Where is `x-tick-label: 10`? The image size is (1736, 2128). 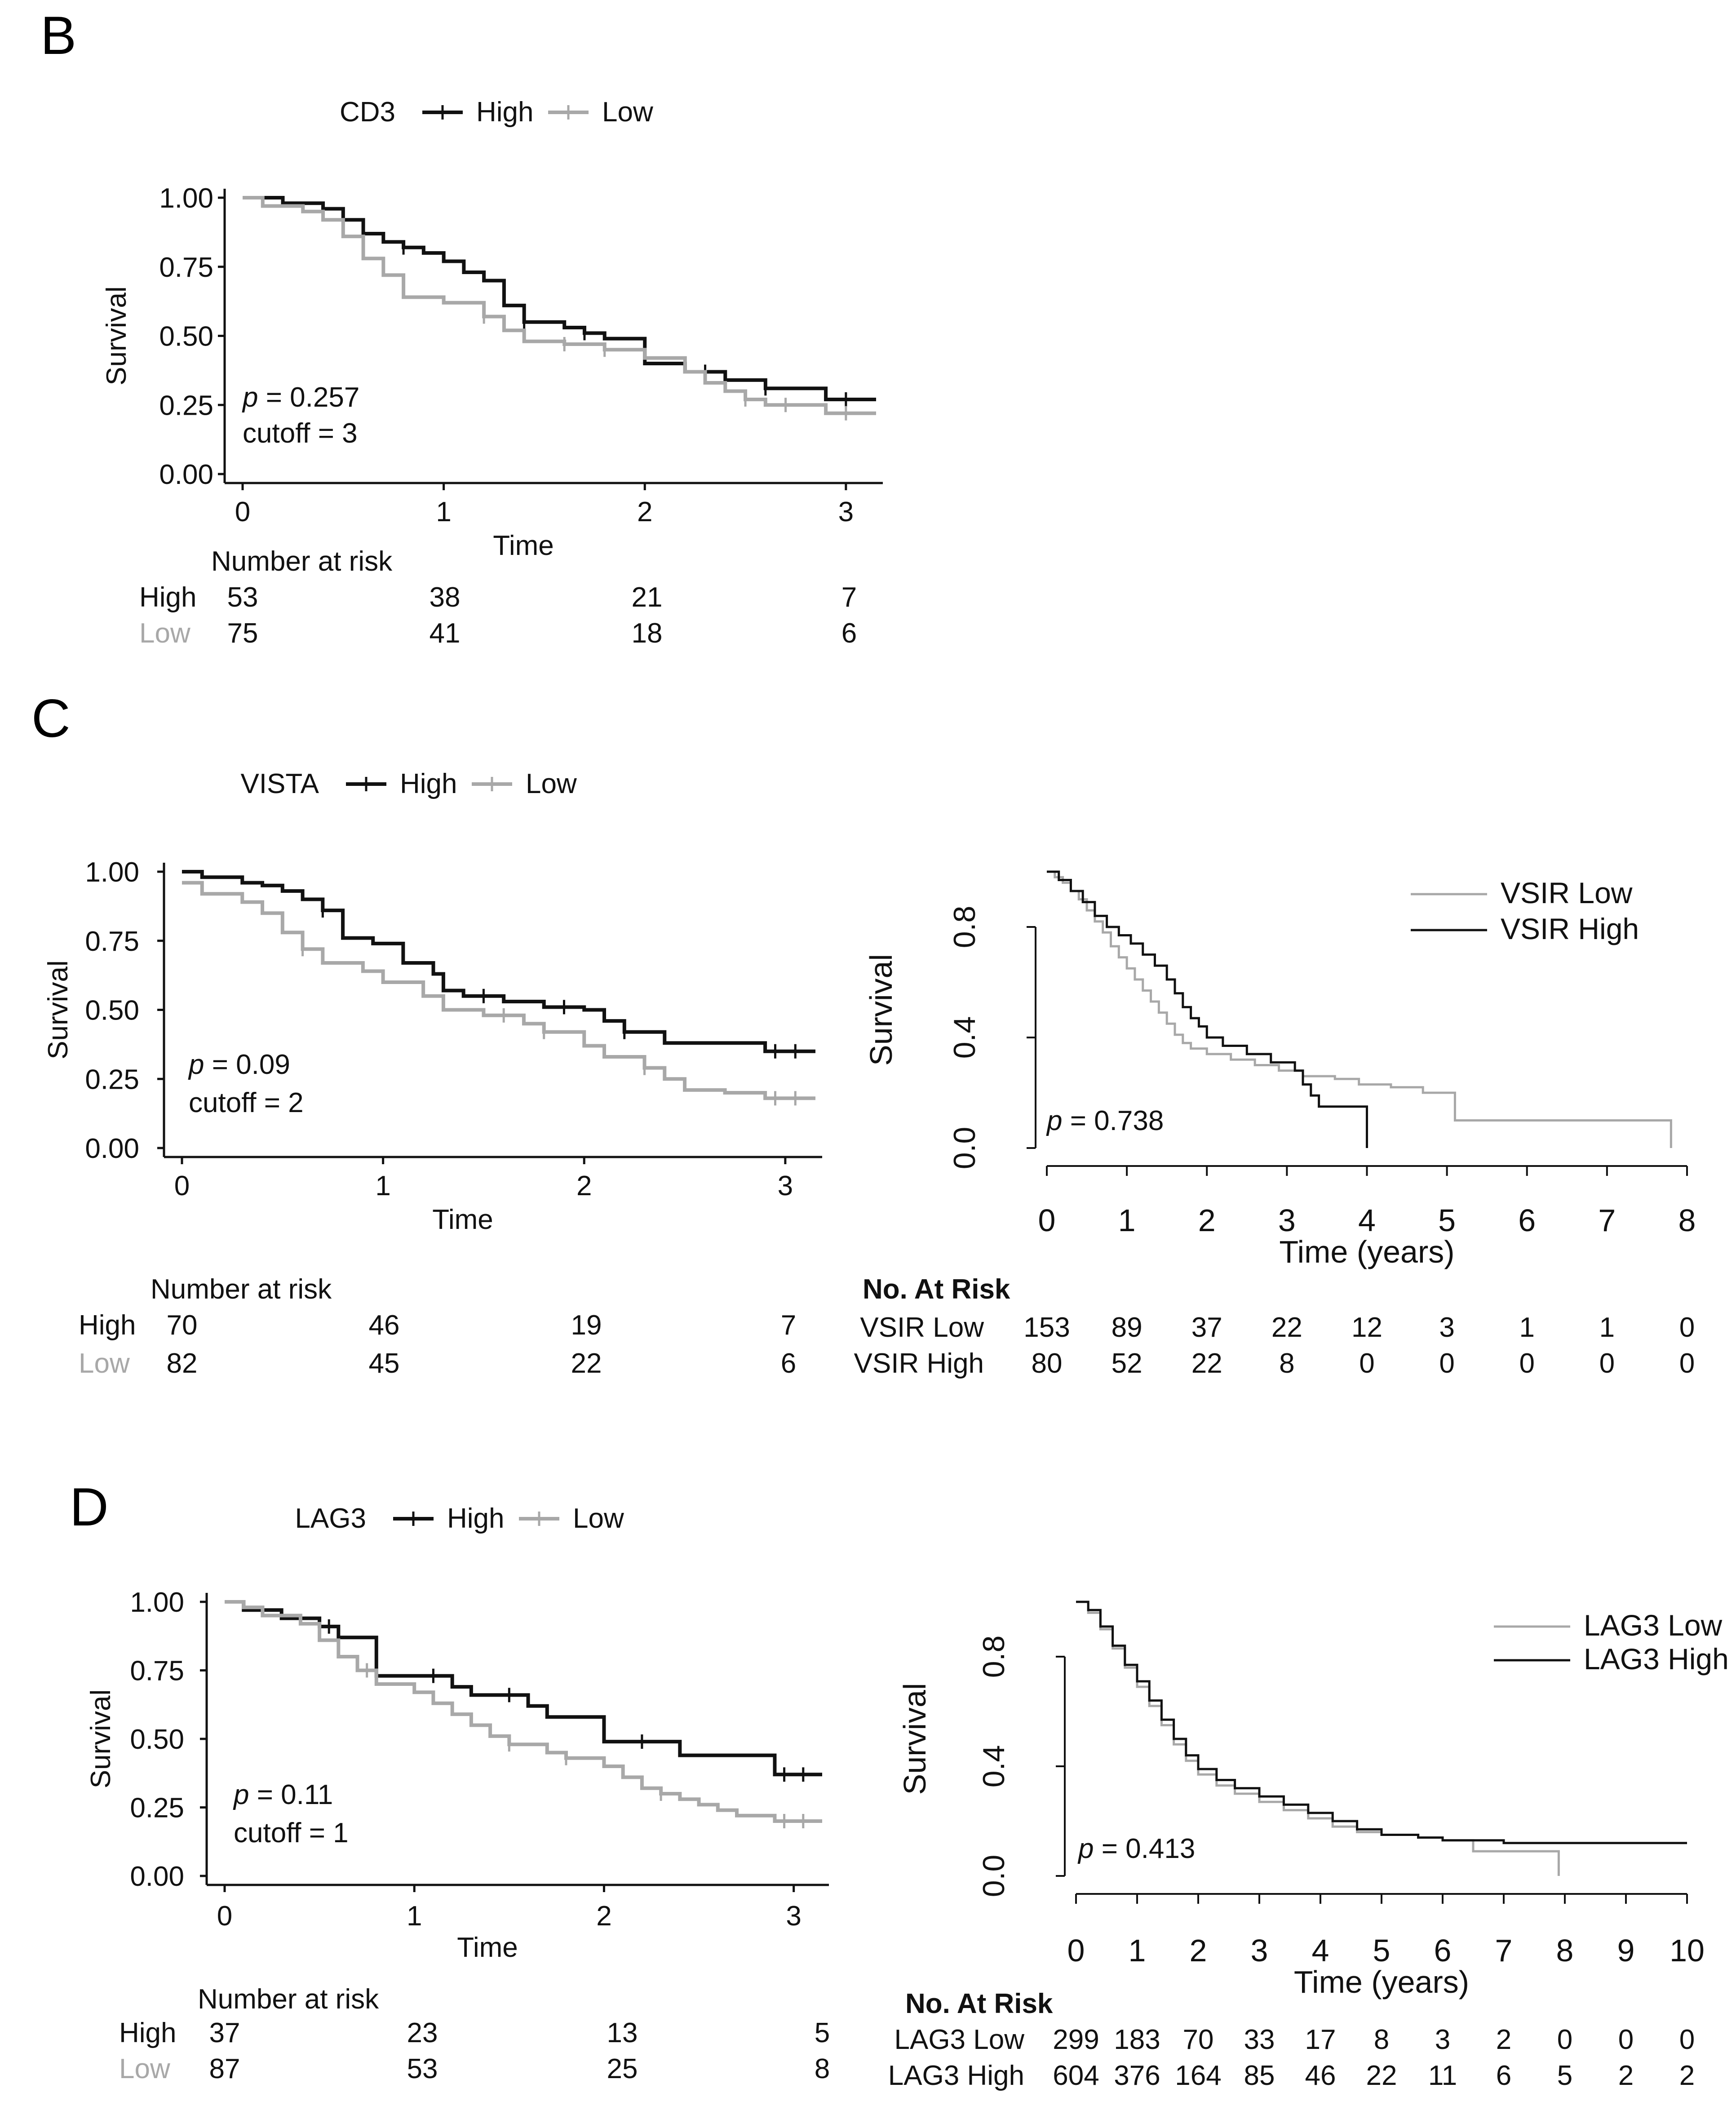
x-tick-label: 10 is located at coordinates (1687, 1950).